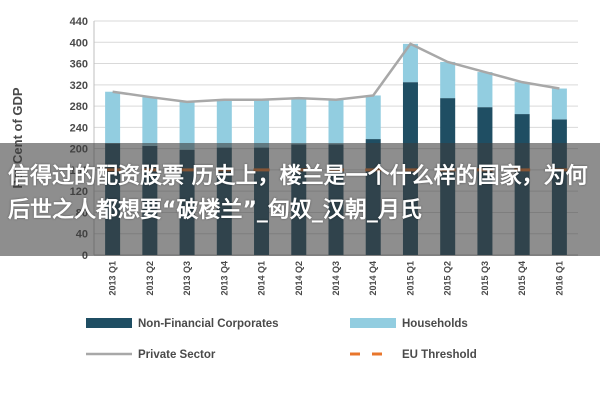 The height and width of the screenshot is (400, 600). I want to click on y-tick-label: 400, so click(79, 43).